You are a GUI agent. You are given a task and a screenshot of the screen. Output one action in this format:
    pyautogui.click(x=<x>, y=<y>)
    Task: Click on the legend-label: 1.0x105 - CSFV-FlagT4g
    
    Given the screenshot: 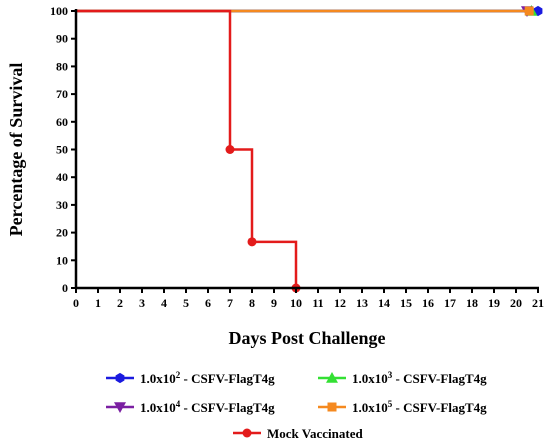 What is the action you would take?
    pyautogui.click(x=419, y=407)
    